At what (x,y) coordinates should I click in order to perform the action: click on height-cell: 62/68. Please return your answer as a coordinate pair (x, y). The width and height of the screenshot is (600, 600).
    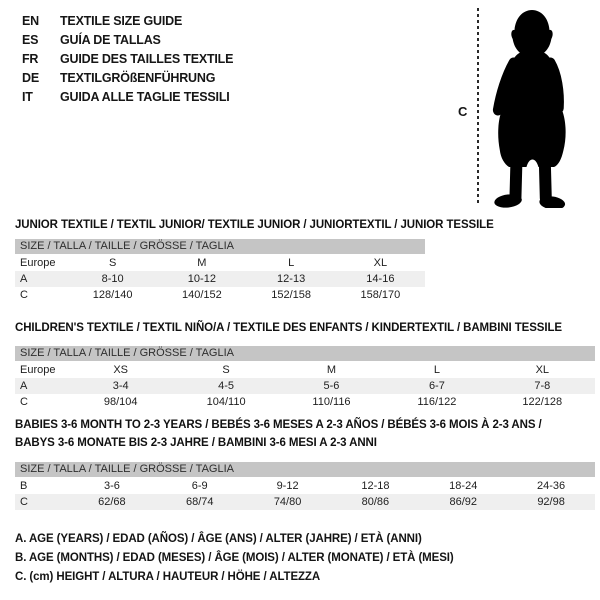
    Looking at the image, I should click on (112, 502).